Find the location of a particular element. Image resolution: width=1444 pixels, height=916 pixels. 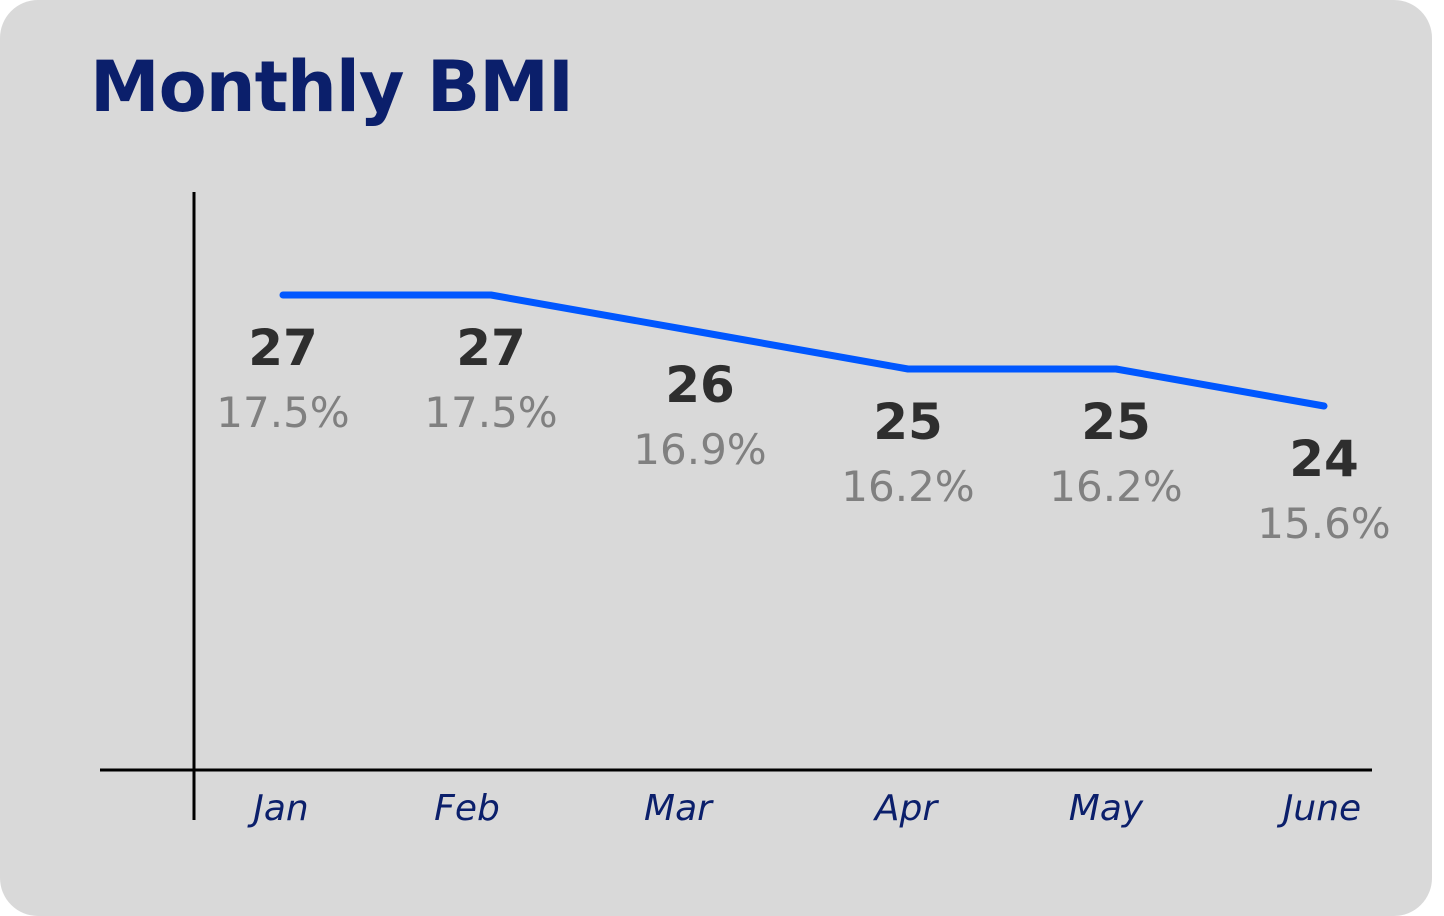

series-line is located at coordinates (803, 350).